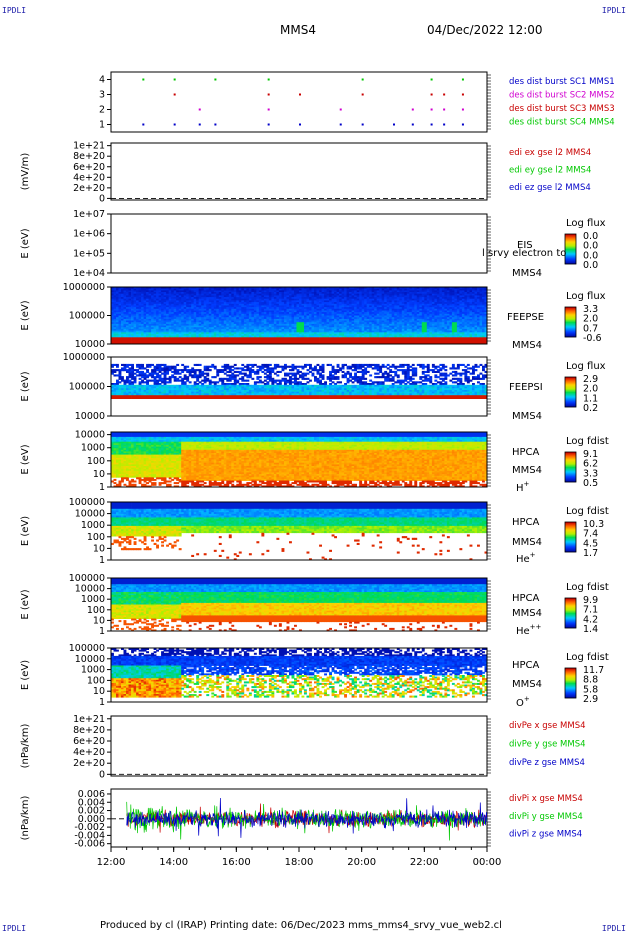 This screenshot has height=934, width=630. Describe the element at coordinates (562, 82) in the screenshot. I see `burst-legend-1: des dist burst SC1 MMS1` at that location.